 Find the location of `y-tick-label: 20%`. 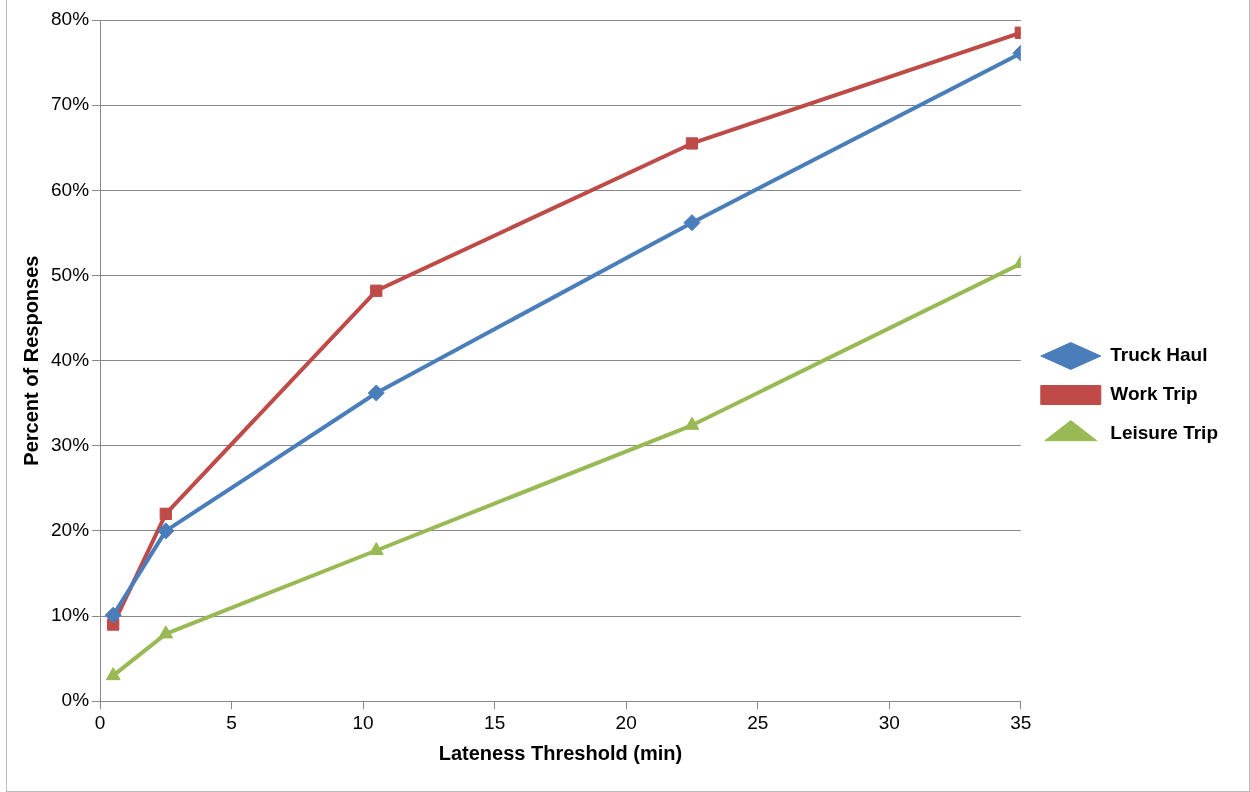

y-tick-label: 20% is located at coordinates (70, 530).